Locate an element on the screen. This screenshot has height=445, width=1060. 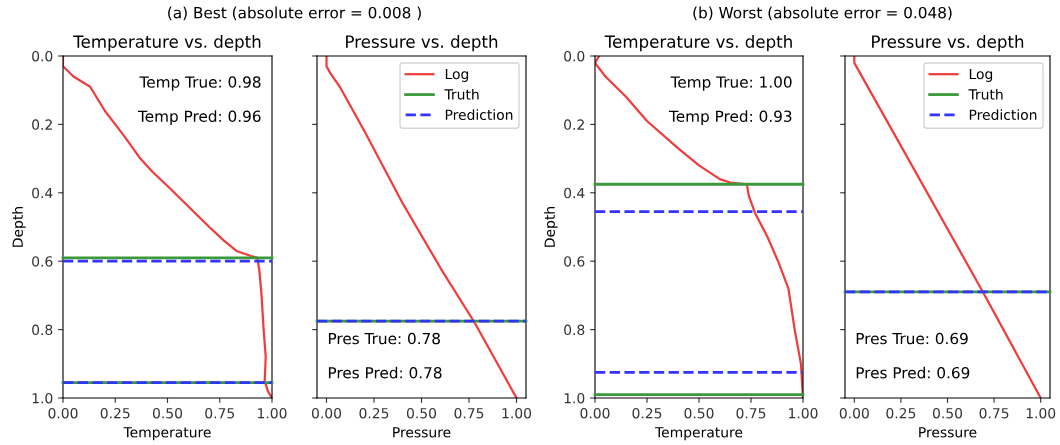
chart-subtitle: (b) Worst (absolute error = 0.048) is located at coordinates (822, 13).